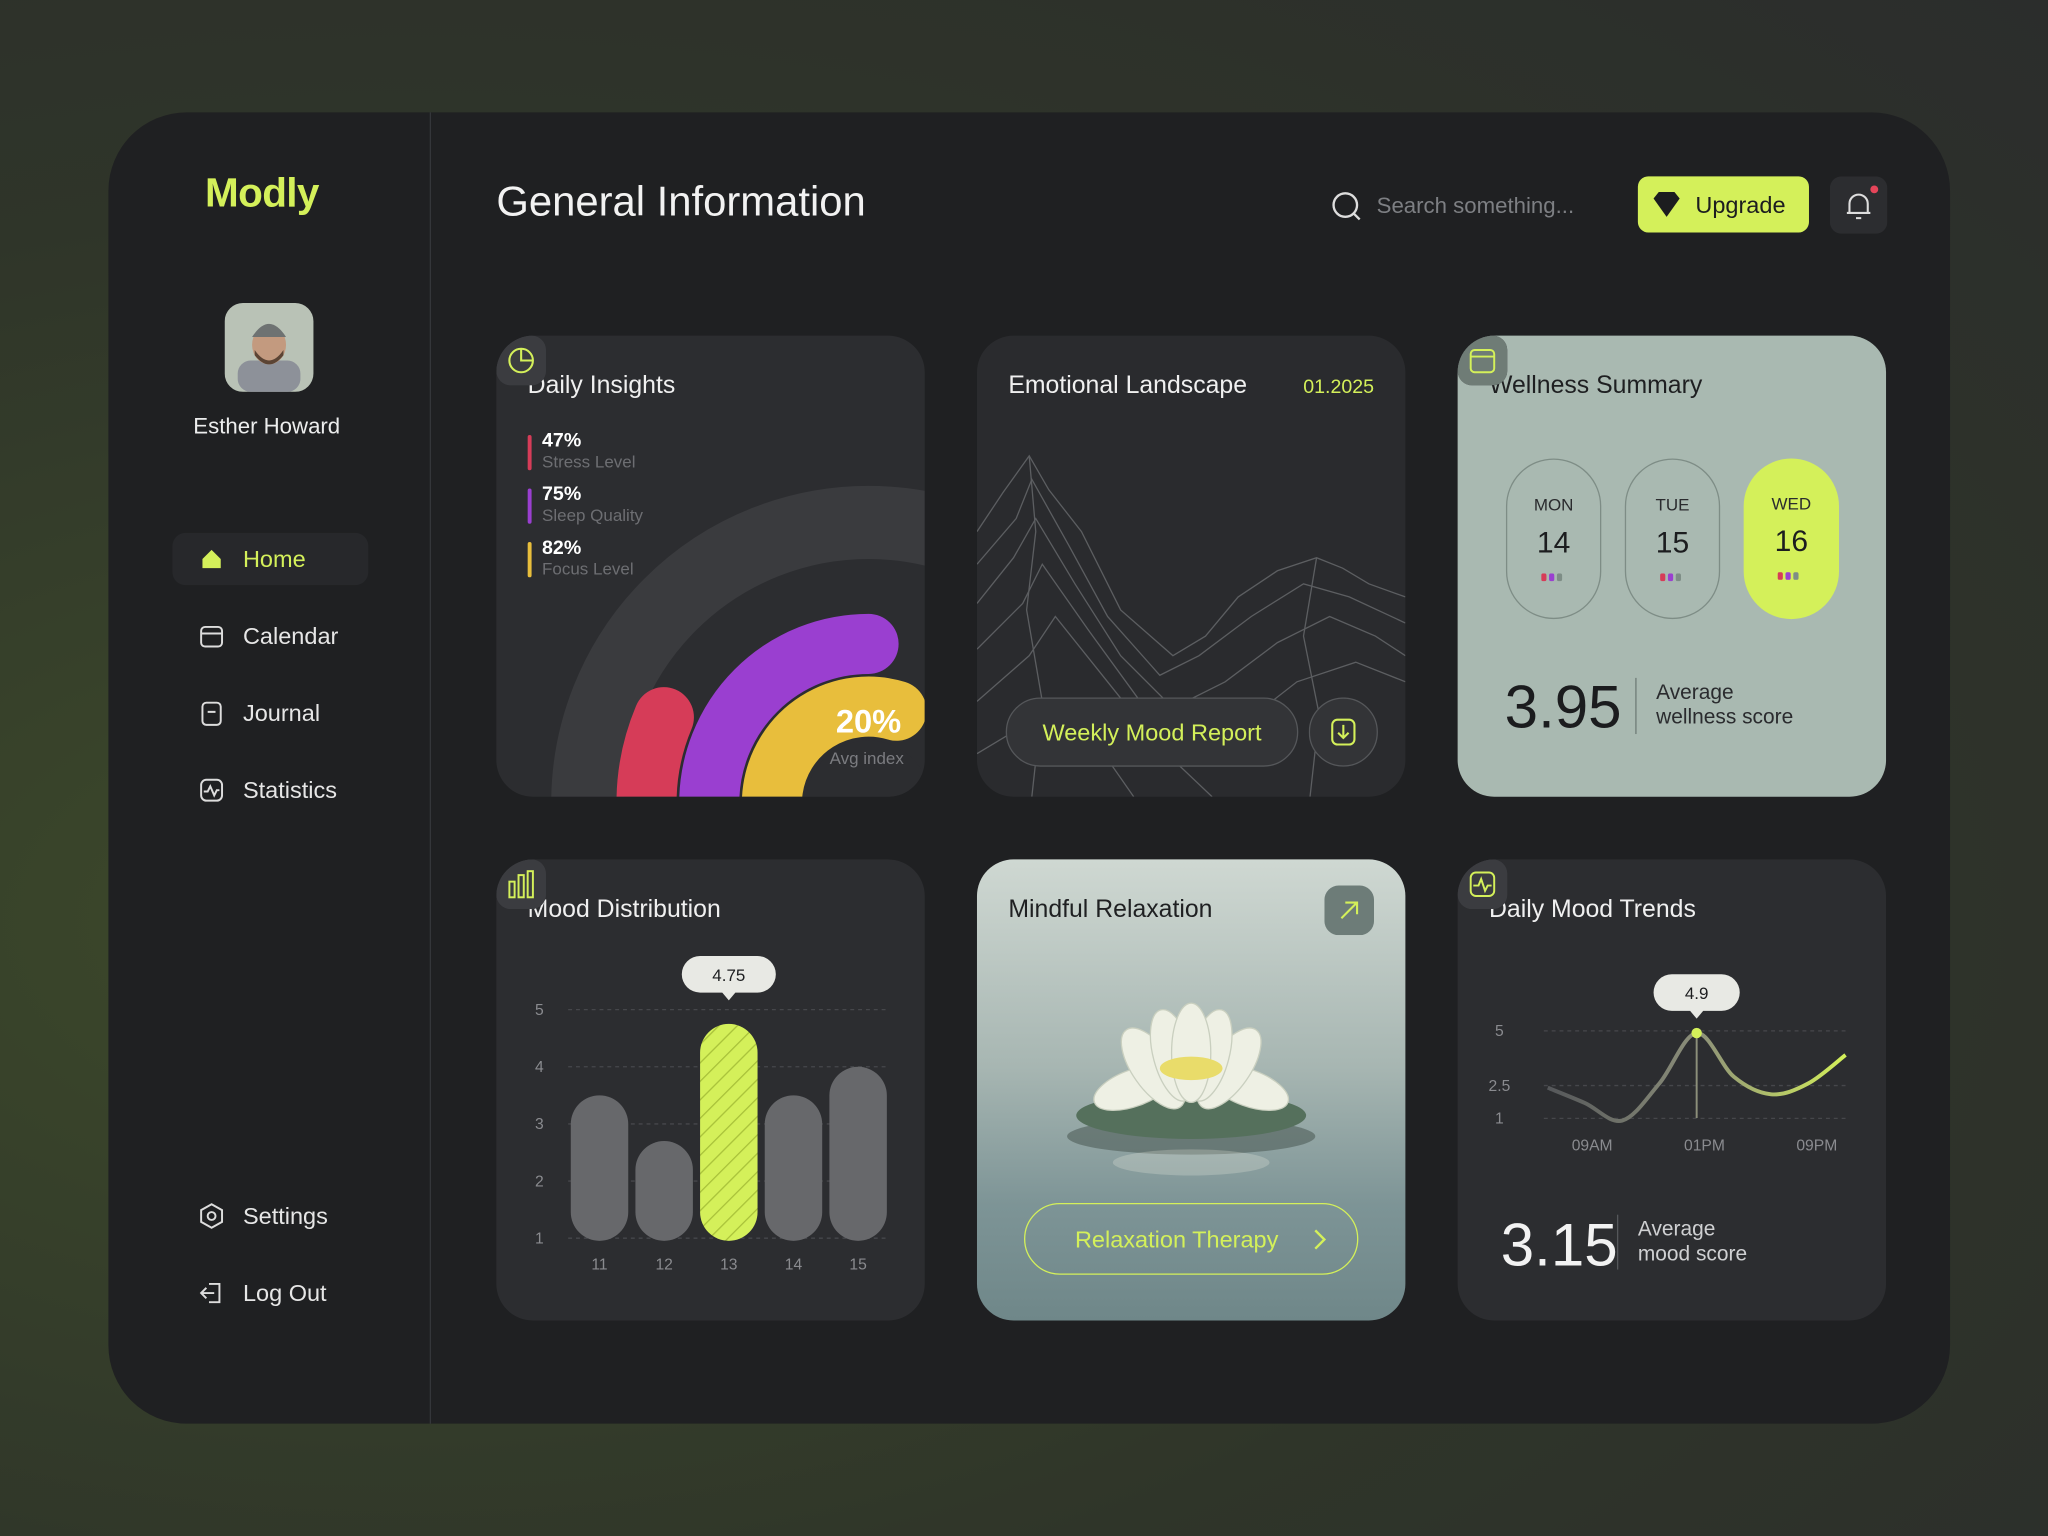  I want to click on day-pill: WED 16, so click(1791, 539).